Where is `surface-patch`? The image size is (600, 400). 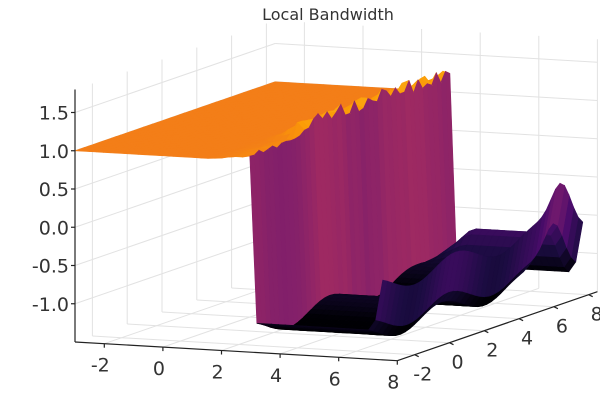 surface-patch is located at coordinates (381, 300).